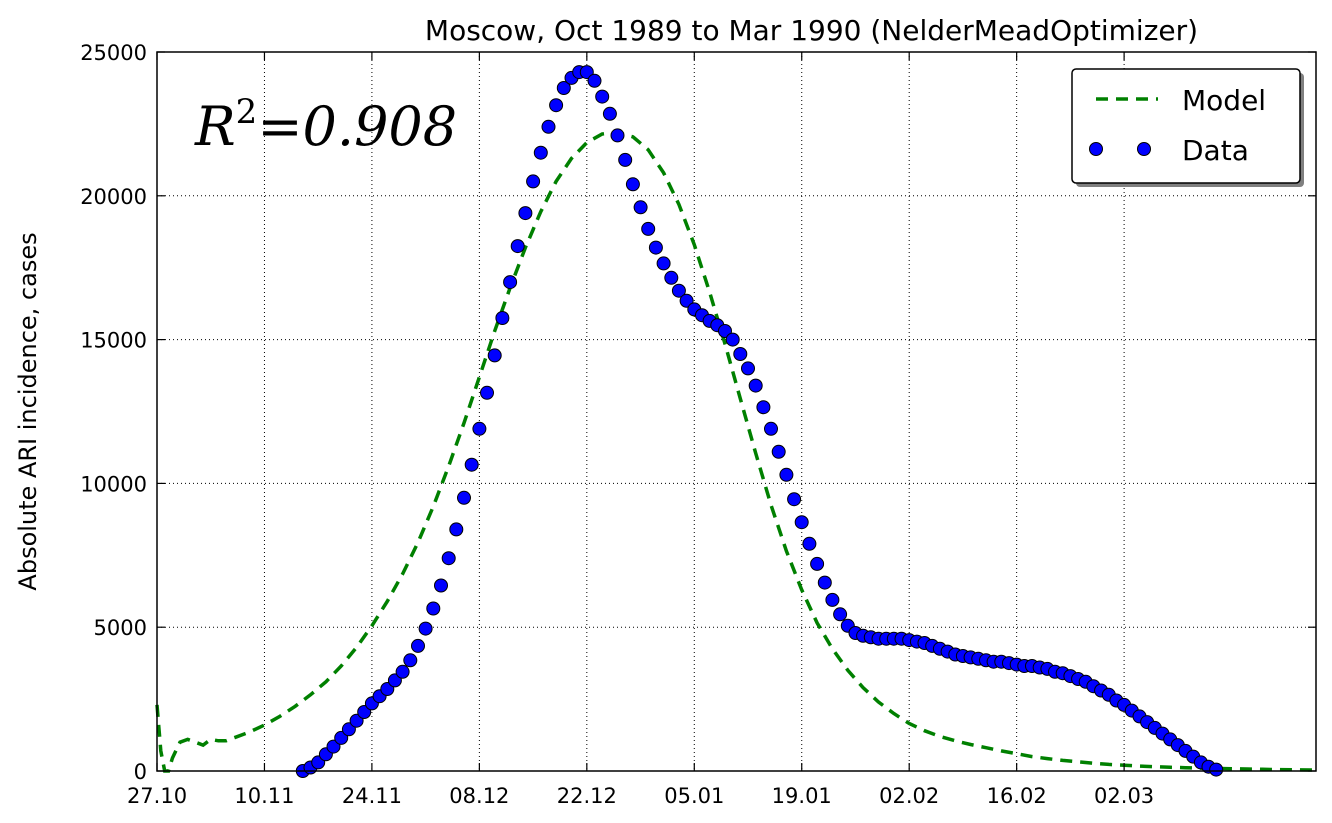 This screenshot has height=823, width=1332. What do you see at coordinates (372, 796) in the screenshot?
I see `x-tick-label: 24.11` at bounding box center [372, 796].